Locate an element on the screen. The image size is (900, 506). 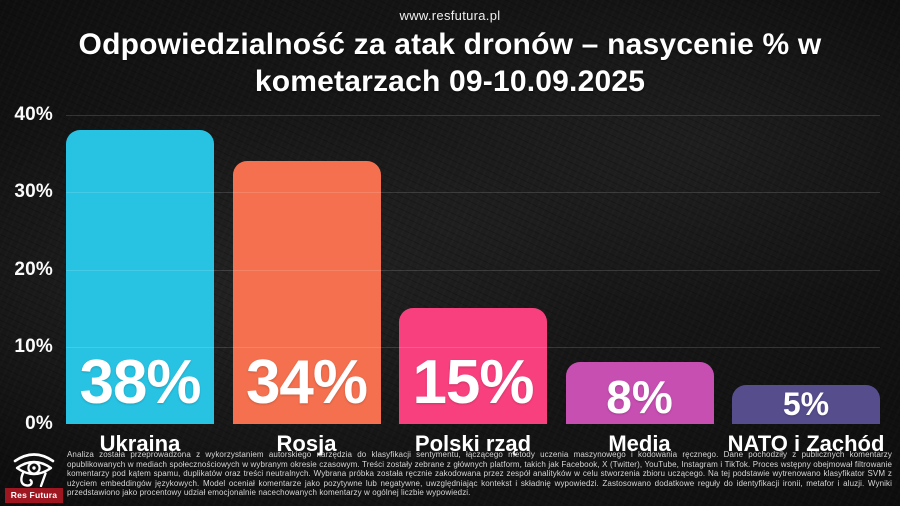
res-futura-logo: Res Futura is located at coordinates (34, 476).